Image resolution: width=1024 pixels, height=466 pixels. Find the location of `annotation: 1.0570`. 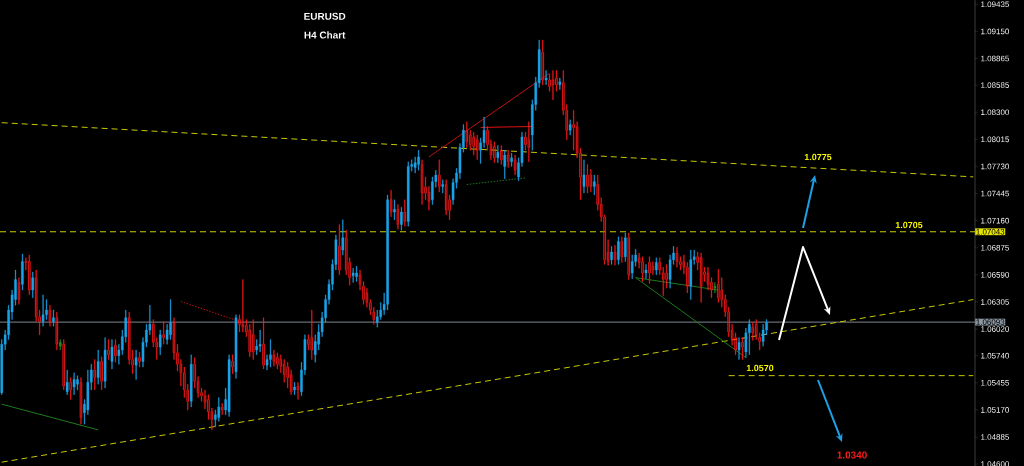

annotation: 1.0570 is located at coordinates (760, 368).